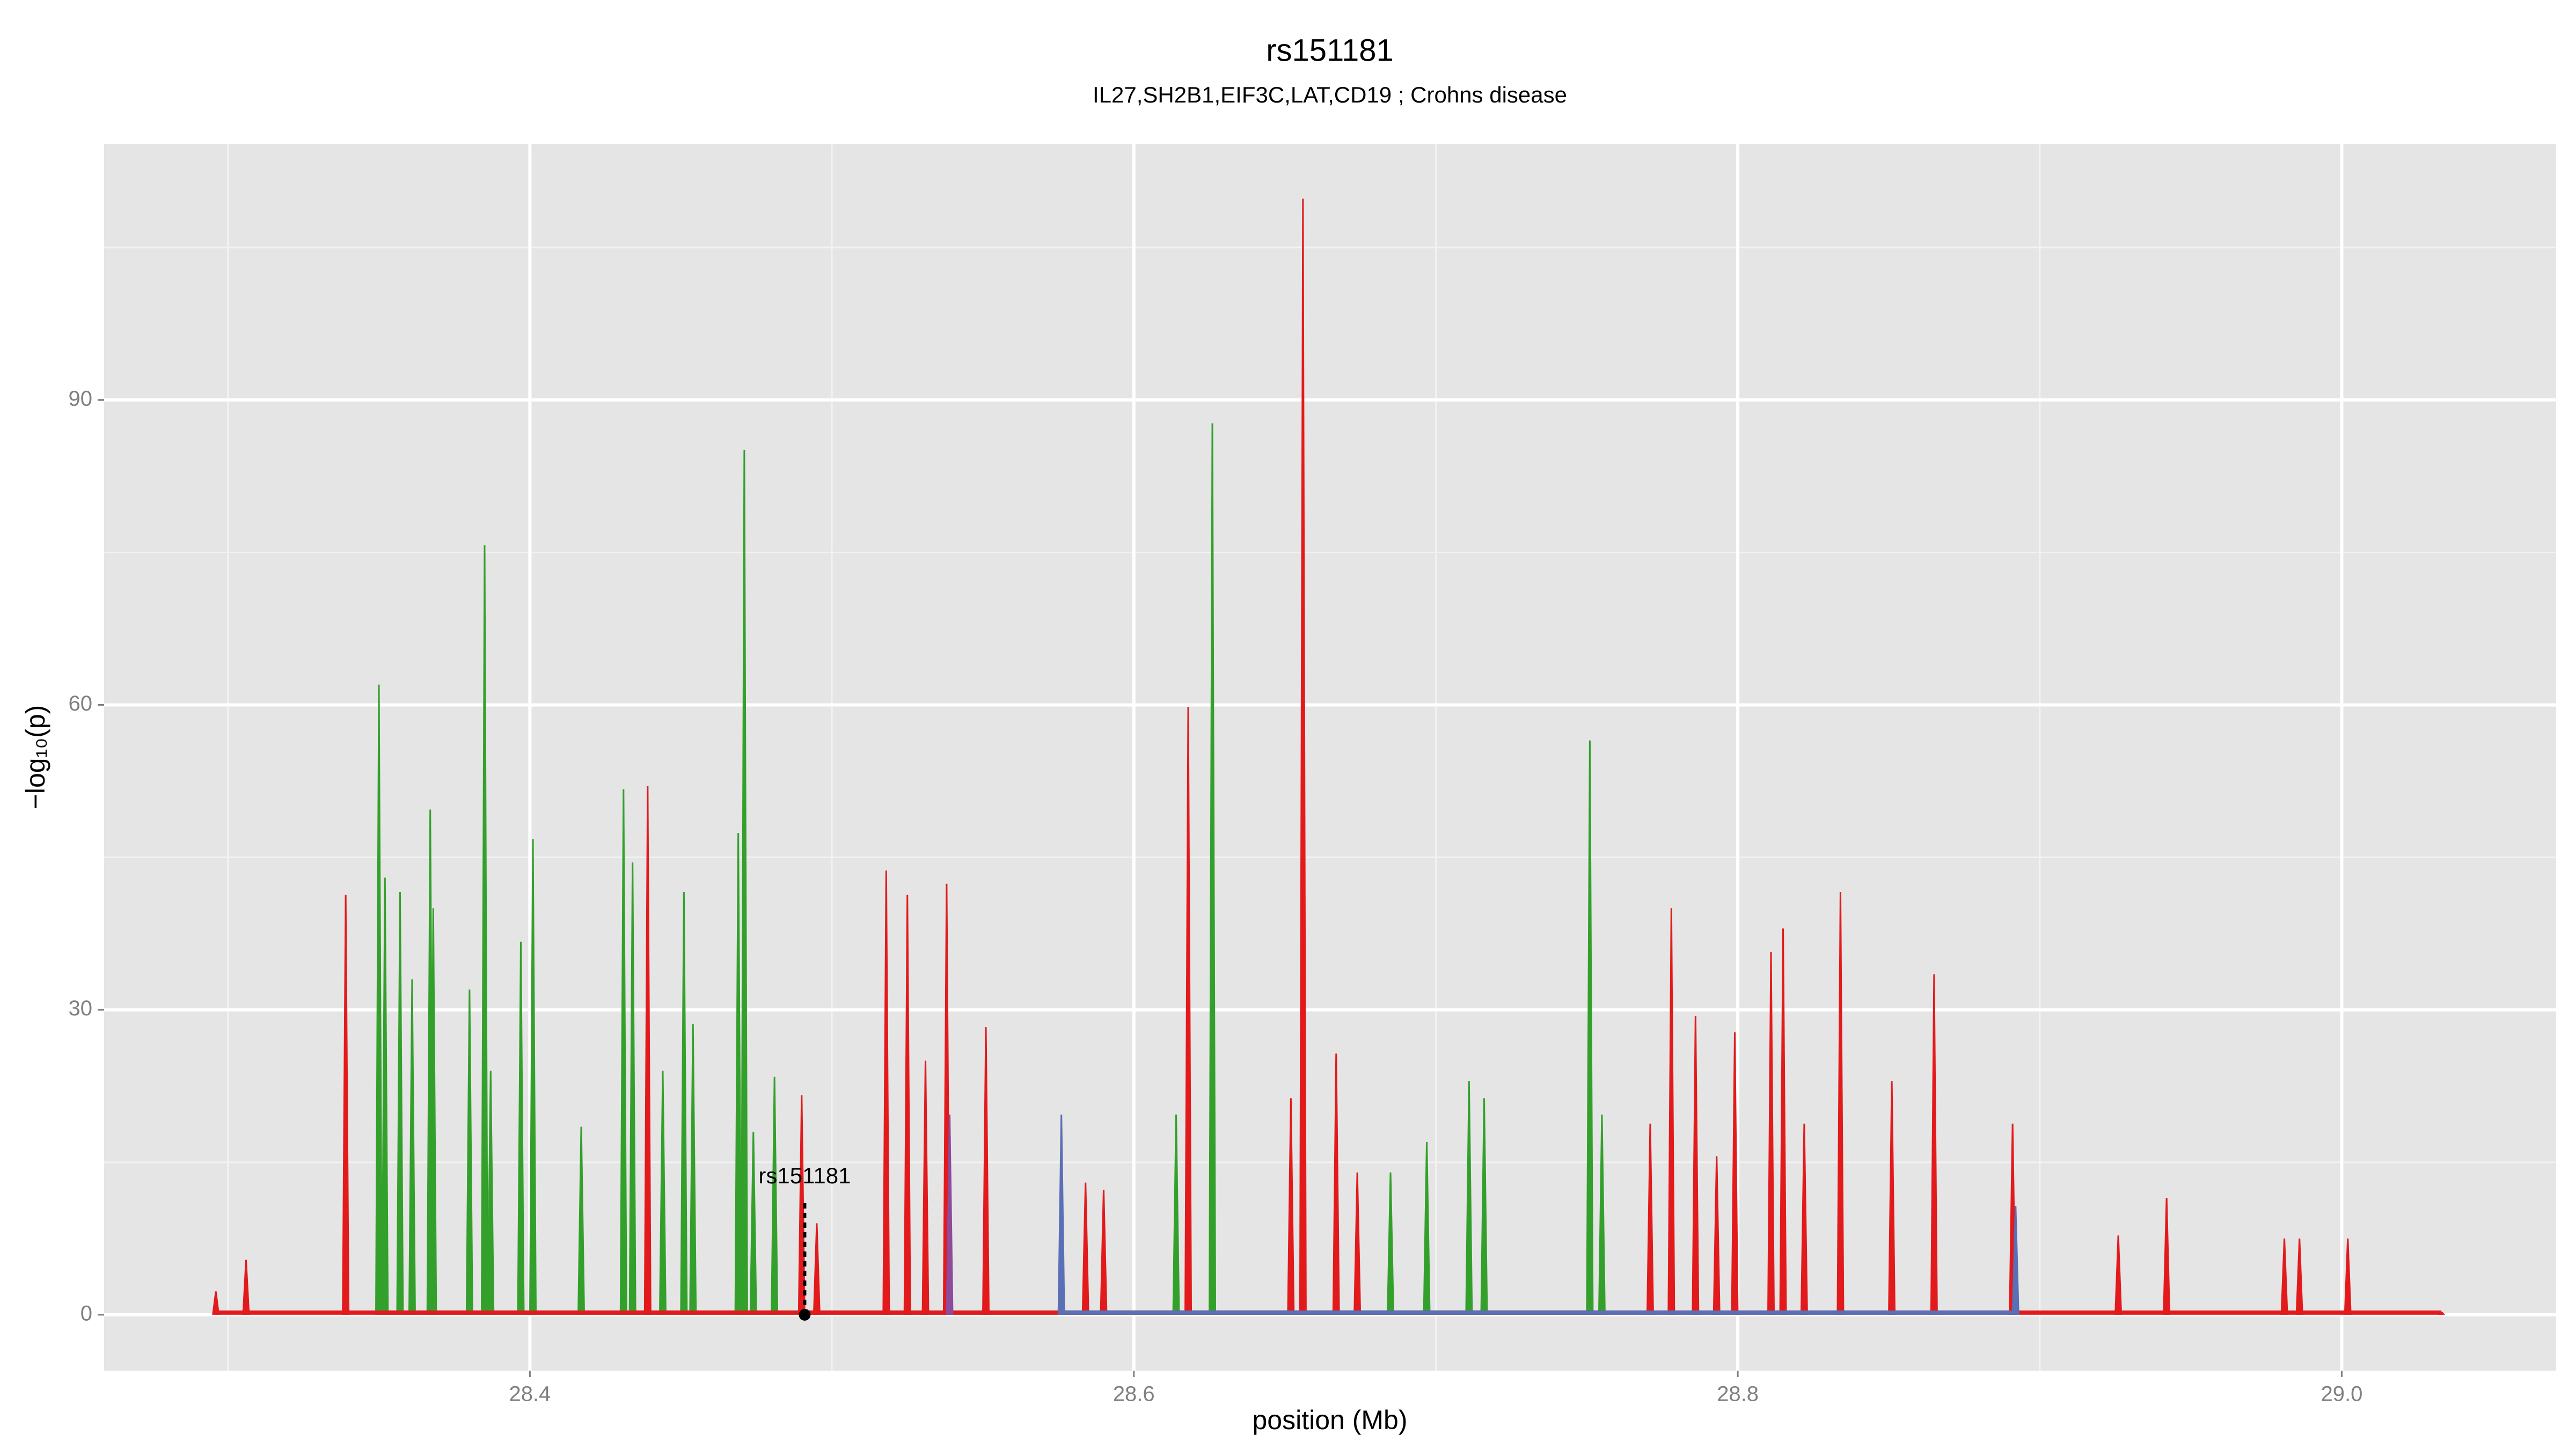  What do you see at coordinates (81, 399) in the screenshot?
I see `y-tick-label: 90` at bounding box center [81, 399].